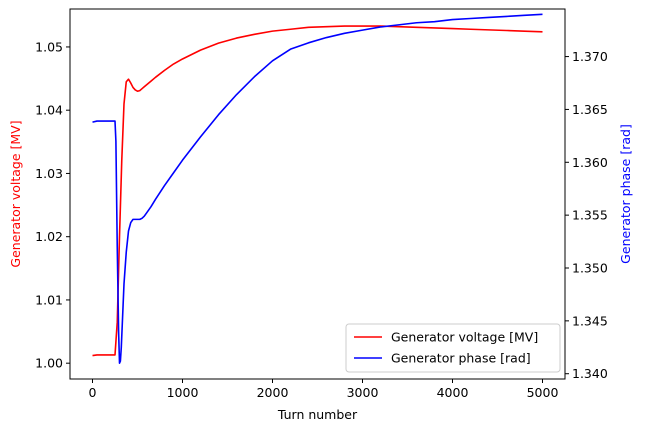 The image size is (645, 432). I want to click on legend-label-phase: Generator phase [rad], so click(461, 358).